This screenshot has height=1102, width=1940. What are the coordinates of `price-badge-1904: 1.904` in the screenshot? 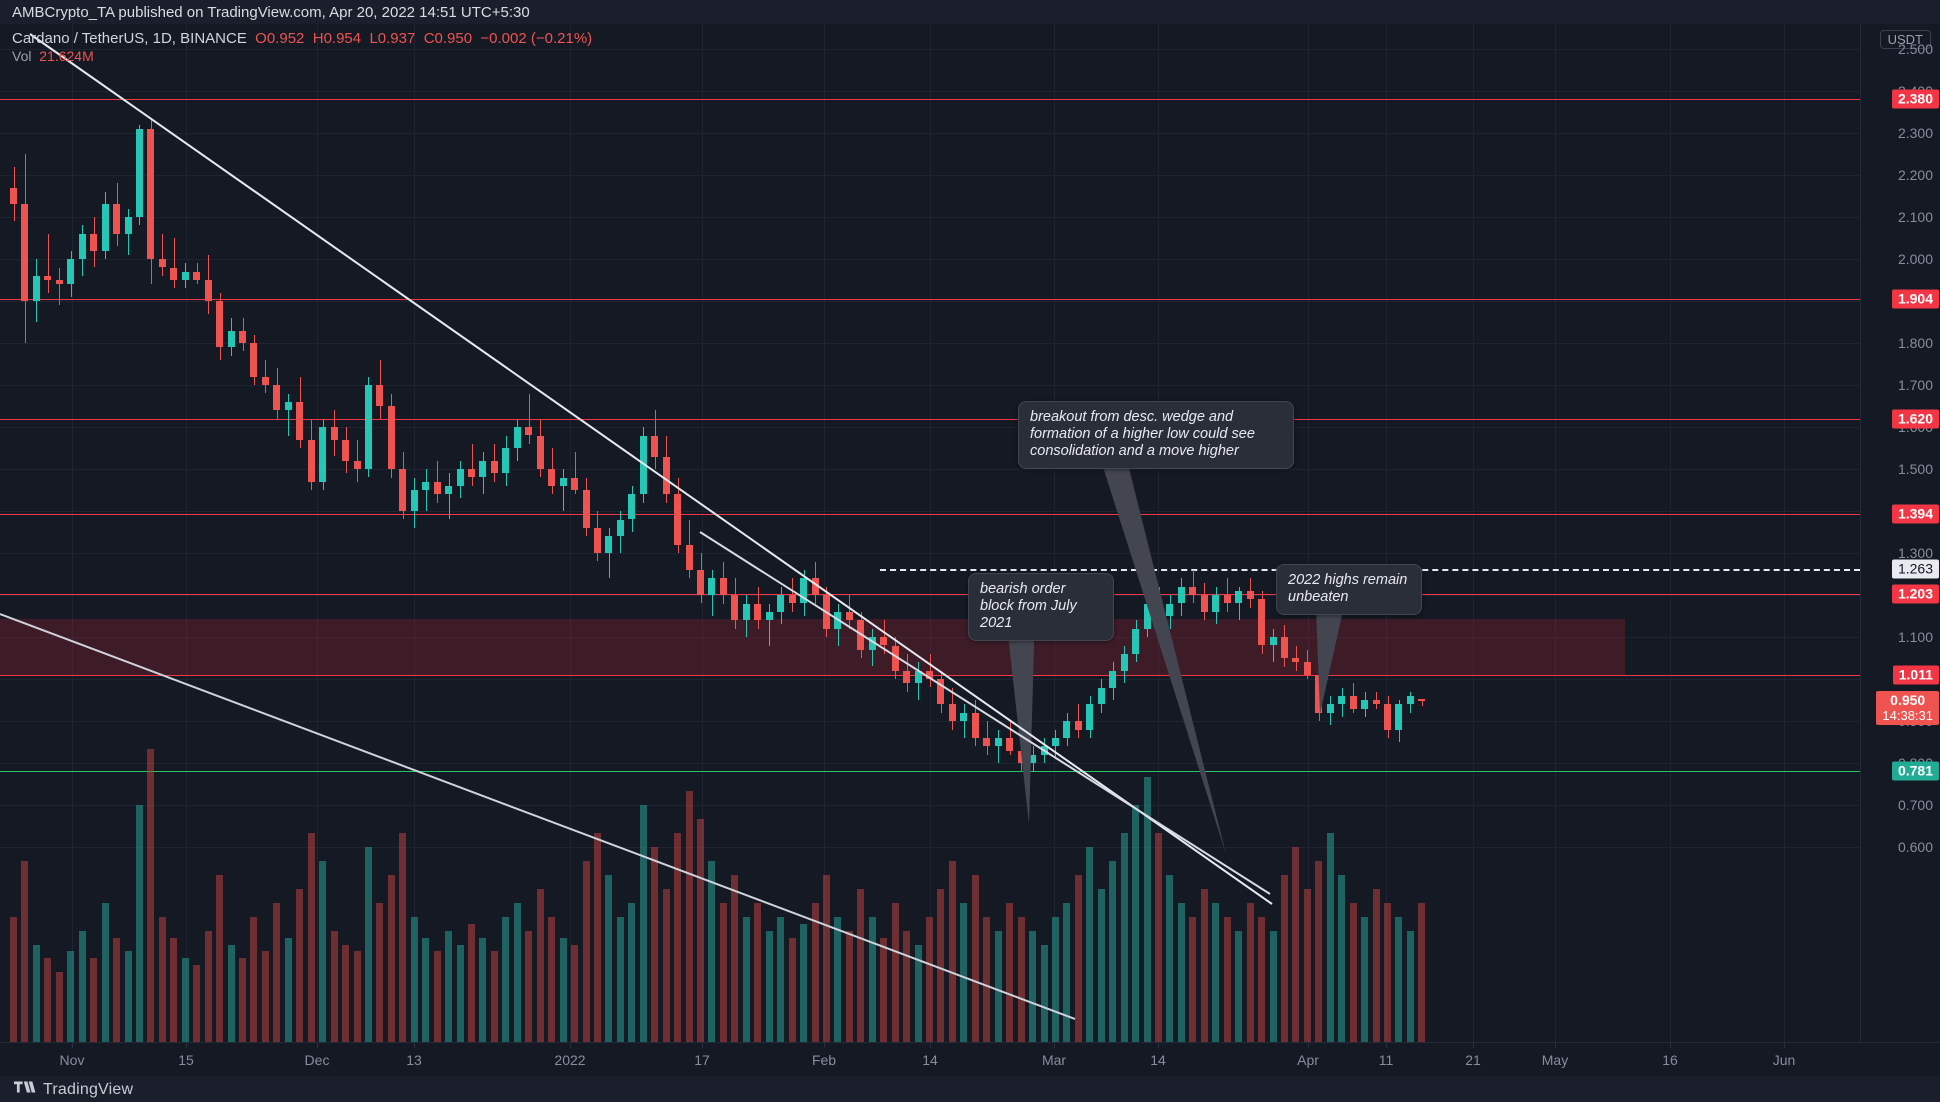 It's located at (1915, 299).